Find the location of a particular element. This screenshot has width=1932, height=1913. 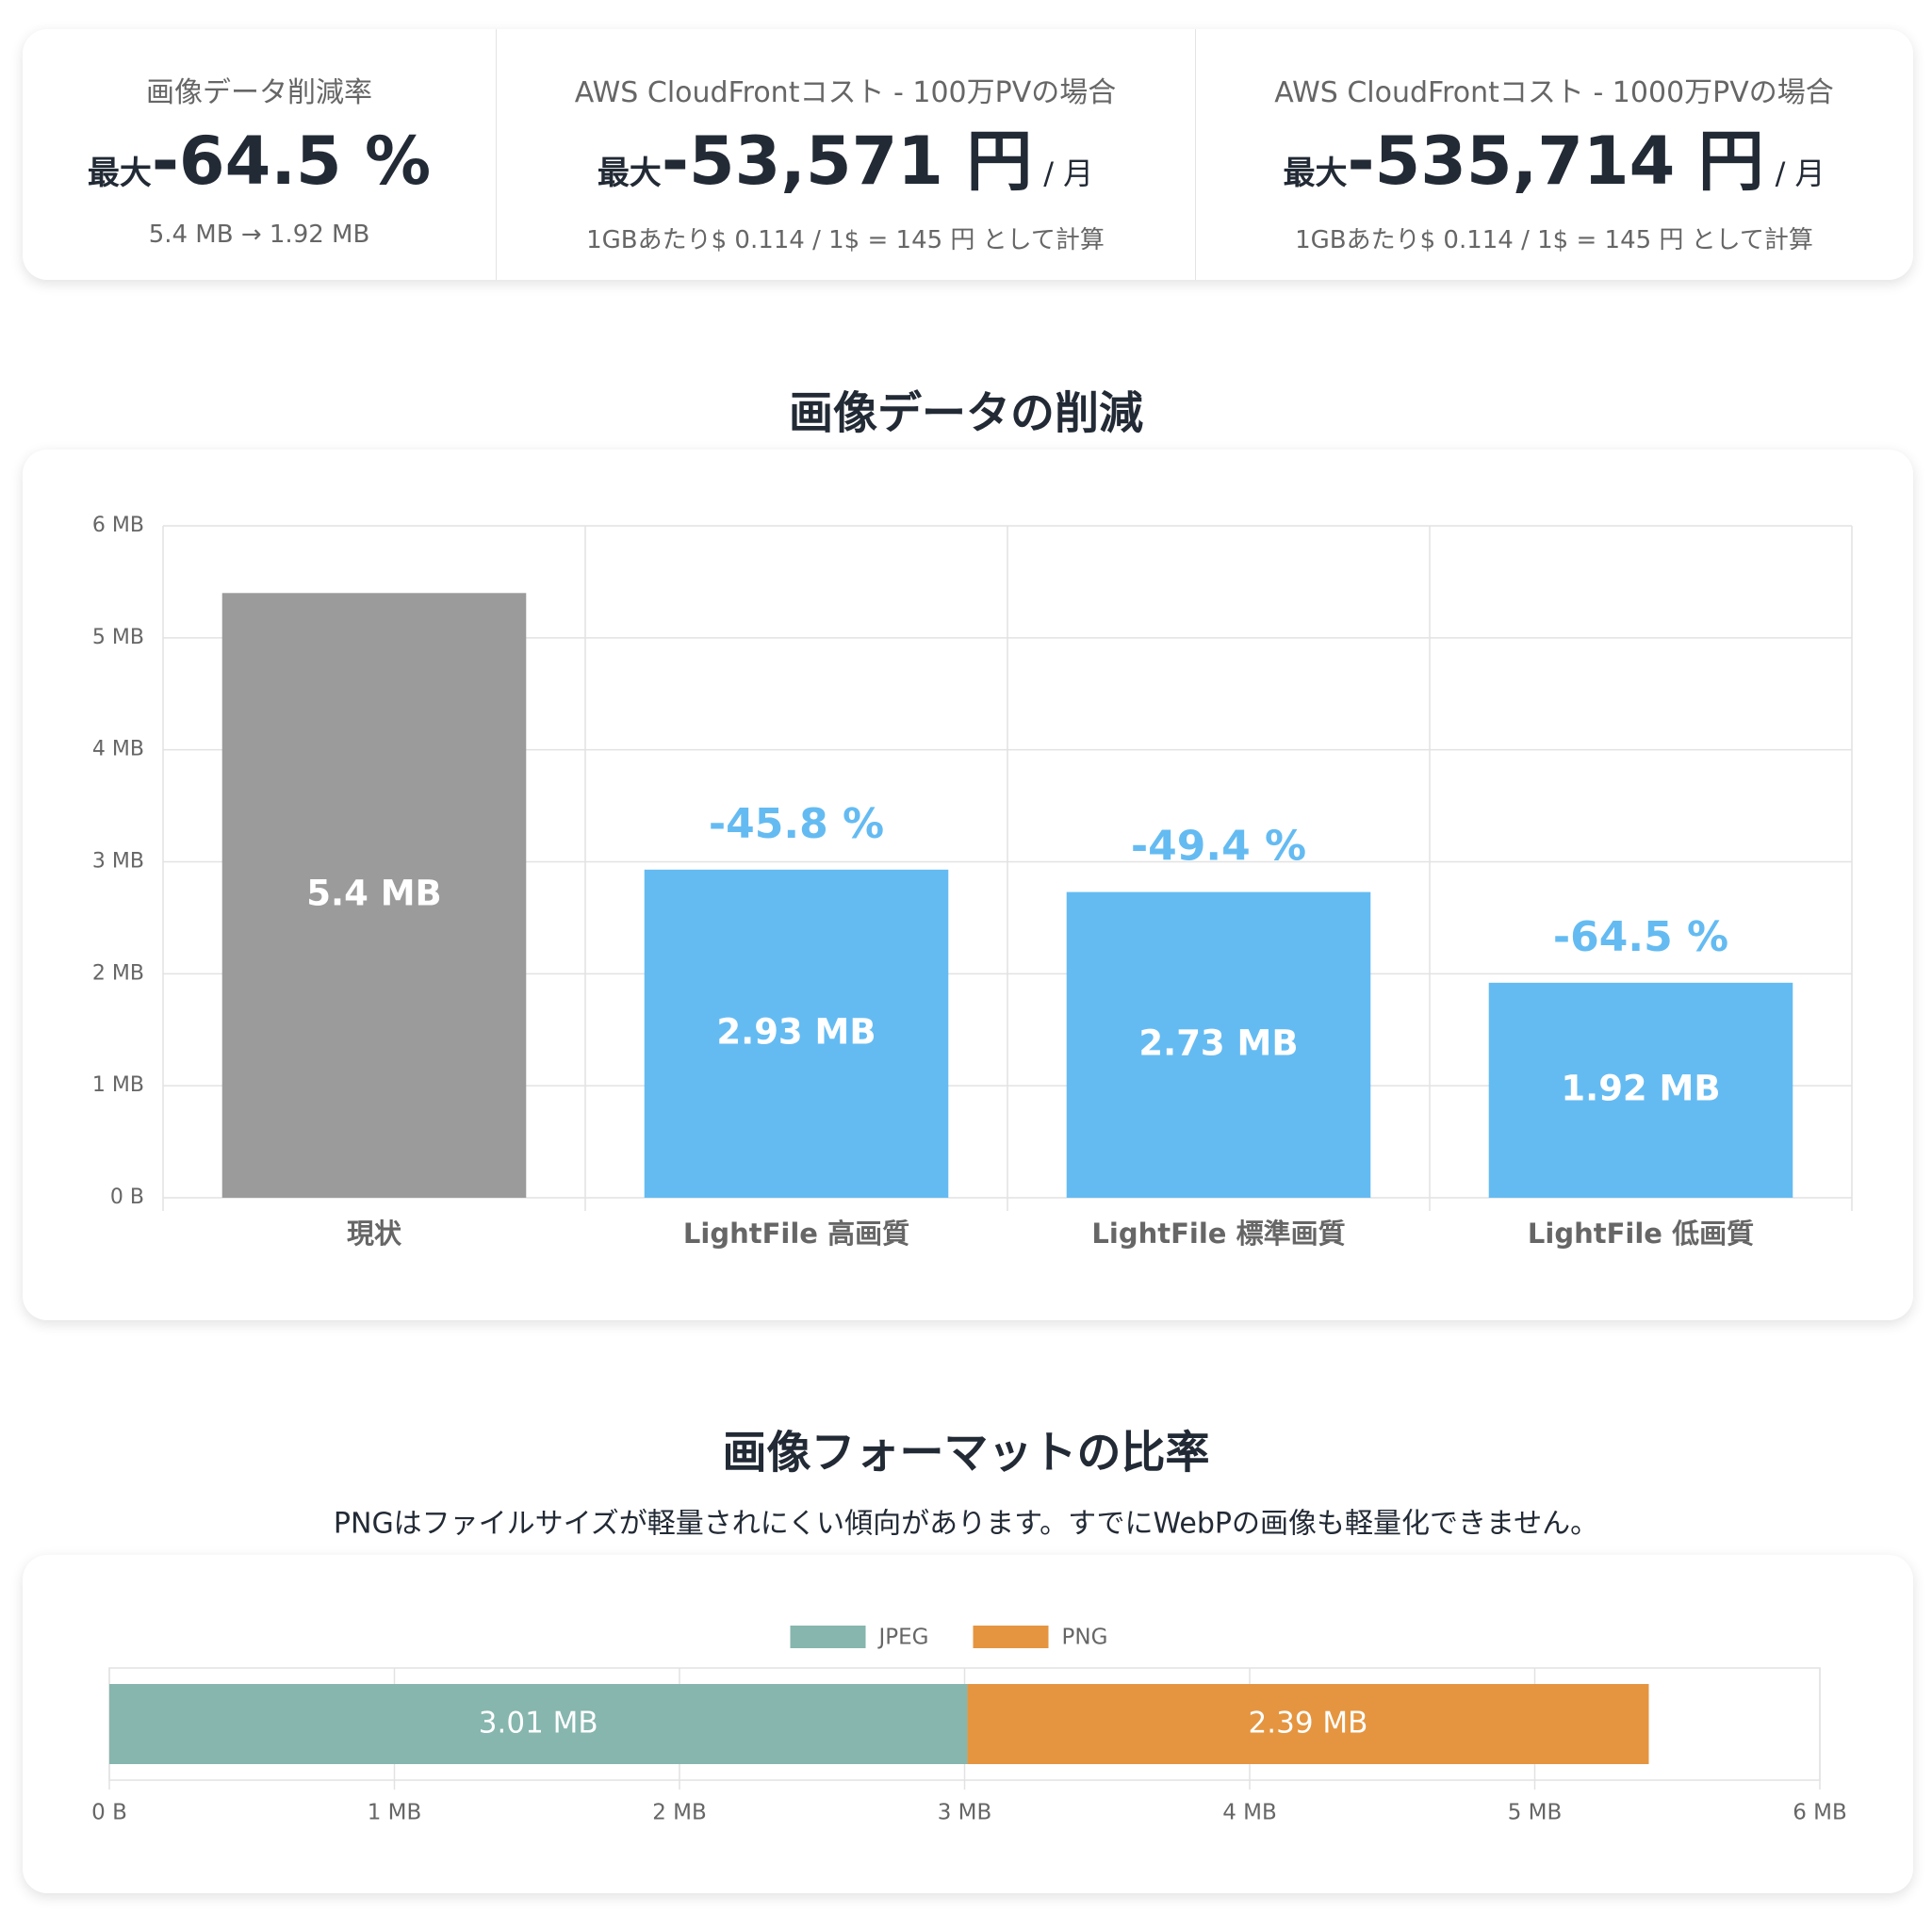

chart-title: 画像フォーマットの比率 is located at coordinates (966, 1454).